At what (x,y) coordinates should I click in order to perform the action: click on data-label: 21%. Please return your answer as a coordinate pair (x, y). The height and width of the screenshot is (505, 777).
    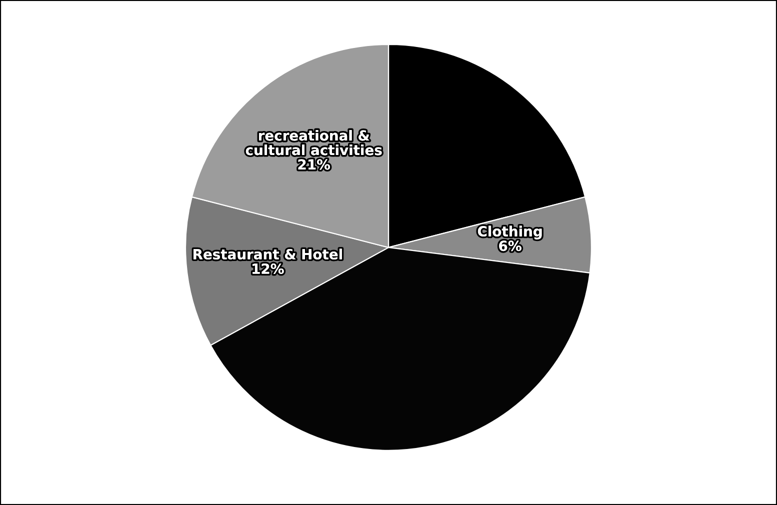
    Looking at the image, I should click on (314, 164).